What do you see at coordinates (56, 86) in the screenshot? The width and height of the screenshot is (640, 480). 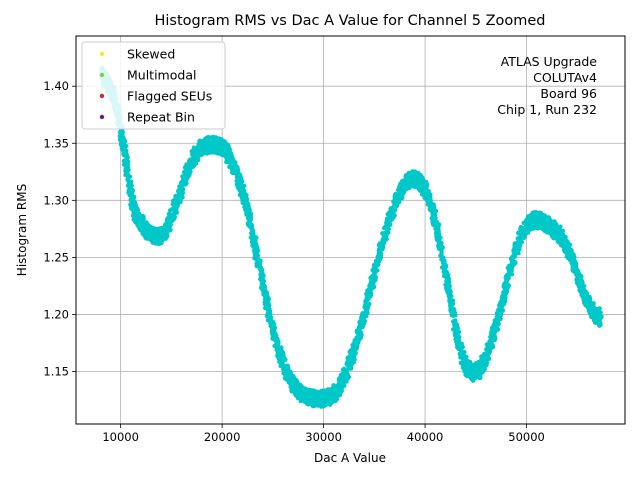 I see `y-tick-label: 1.40` at bounding box center [56, 86].